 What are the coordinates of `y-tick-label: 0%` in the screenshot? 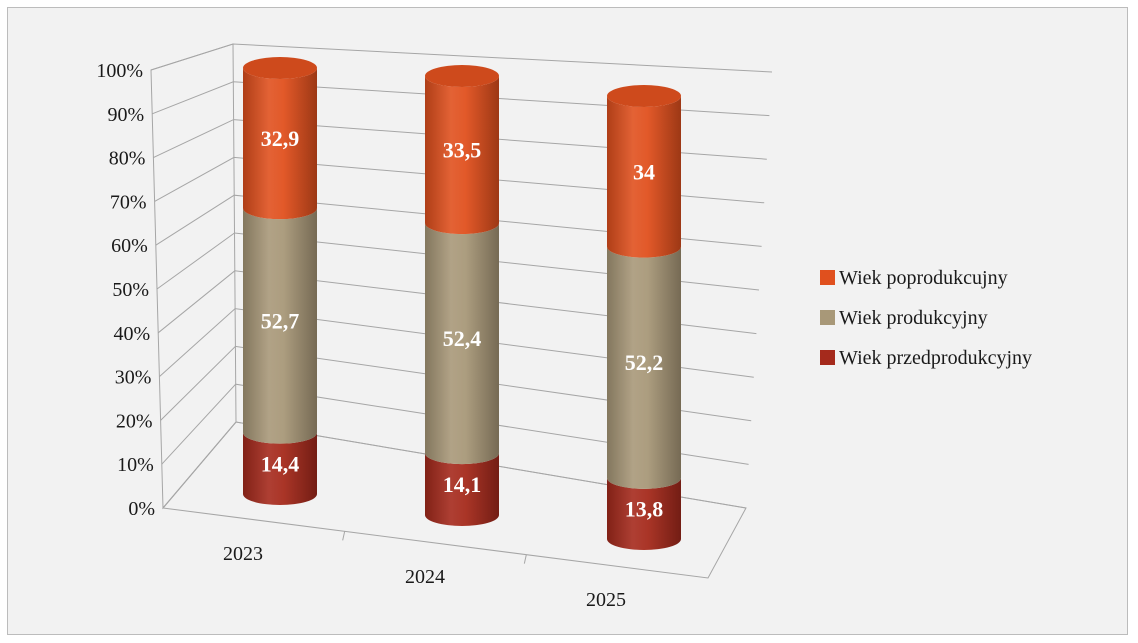 It's located at (141, 509).